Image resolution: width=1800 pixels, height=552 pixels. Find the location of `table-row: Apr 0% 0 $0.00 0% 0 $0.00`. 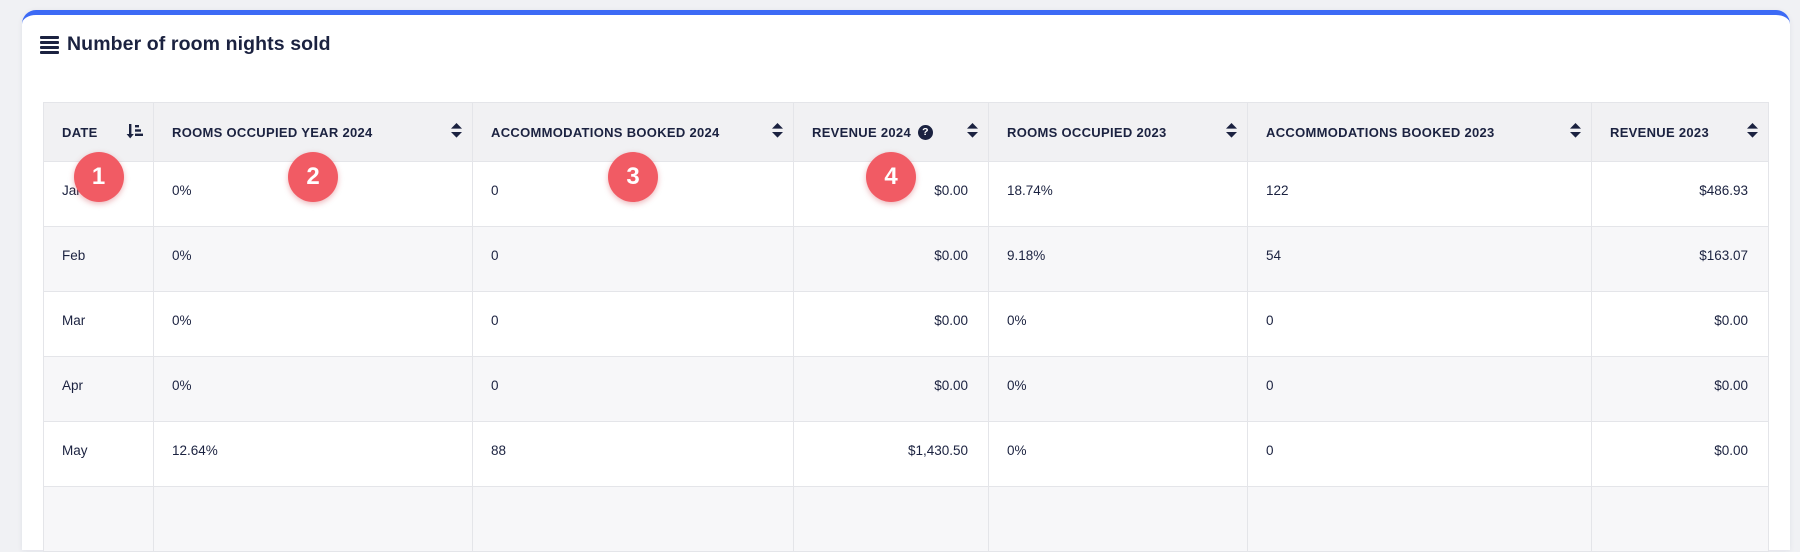

table-row: Apr 0% 0 $0.00 0% 0 $0.00 is located at coordinates (906, 389).